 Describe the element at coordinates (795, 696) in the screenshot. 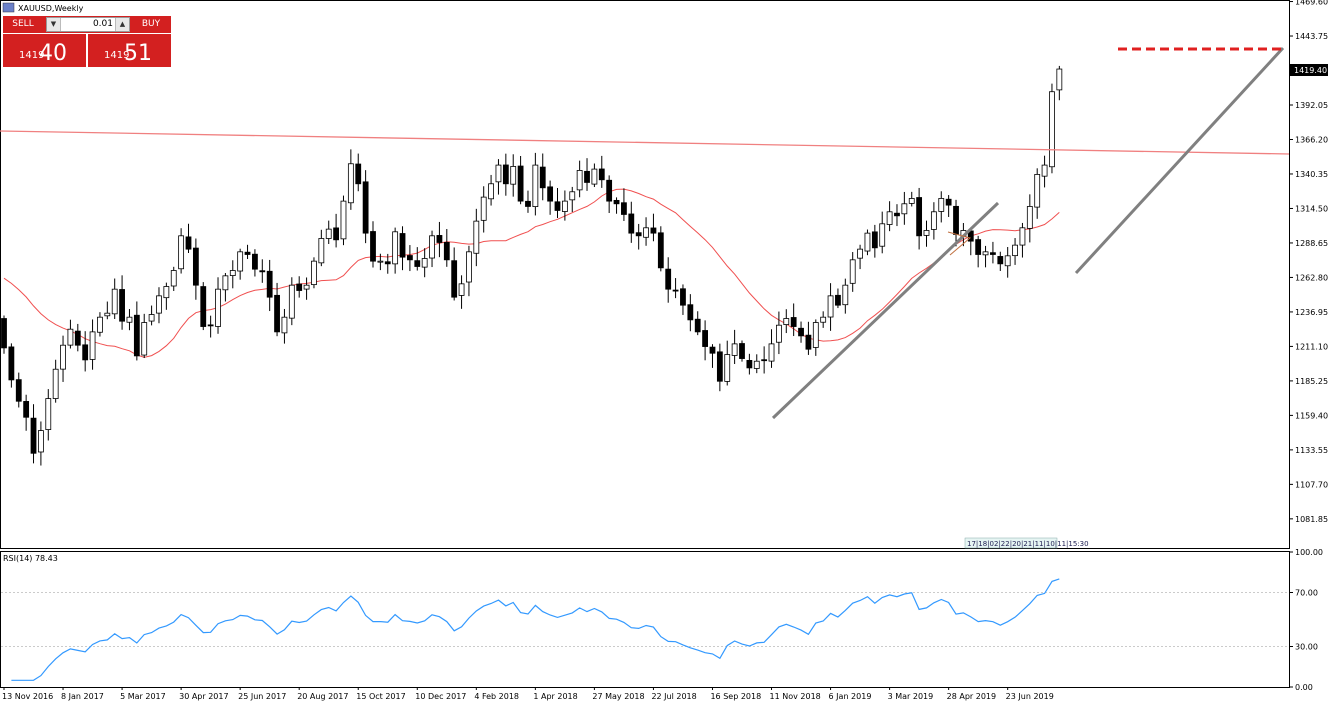

I see `time-tick-label: 11 Nov 2018` at that location.